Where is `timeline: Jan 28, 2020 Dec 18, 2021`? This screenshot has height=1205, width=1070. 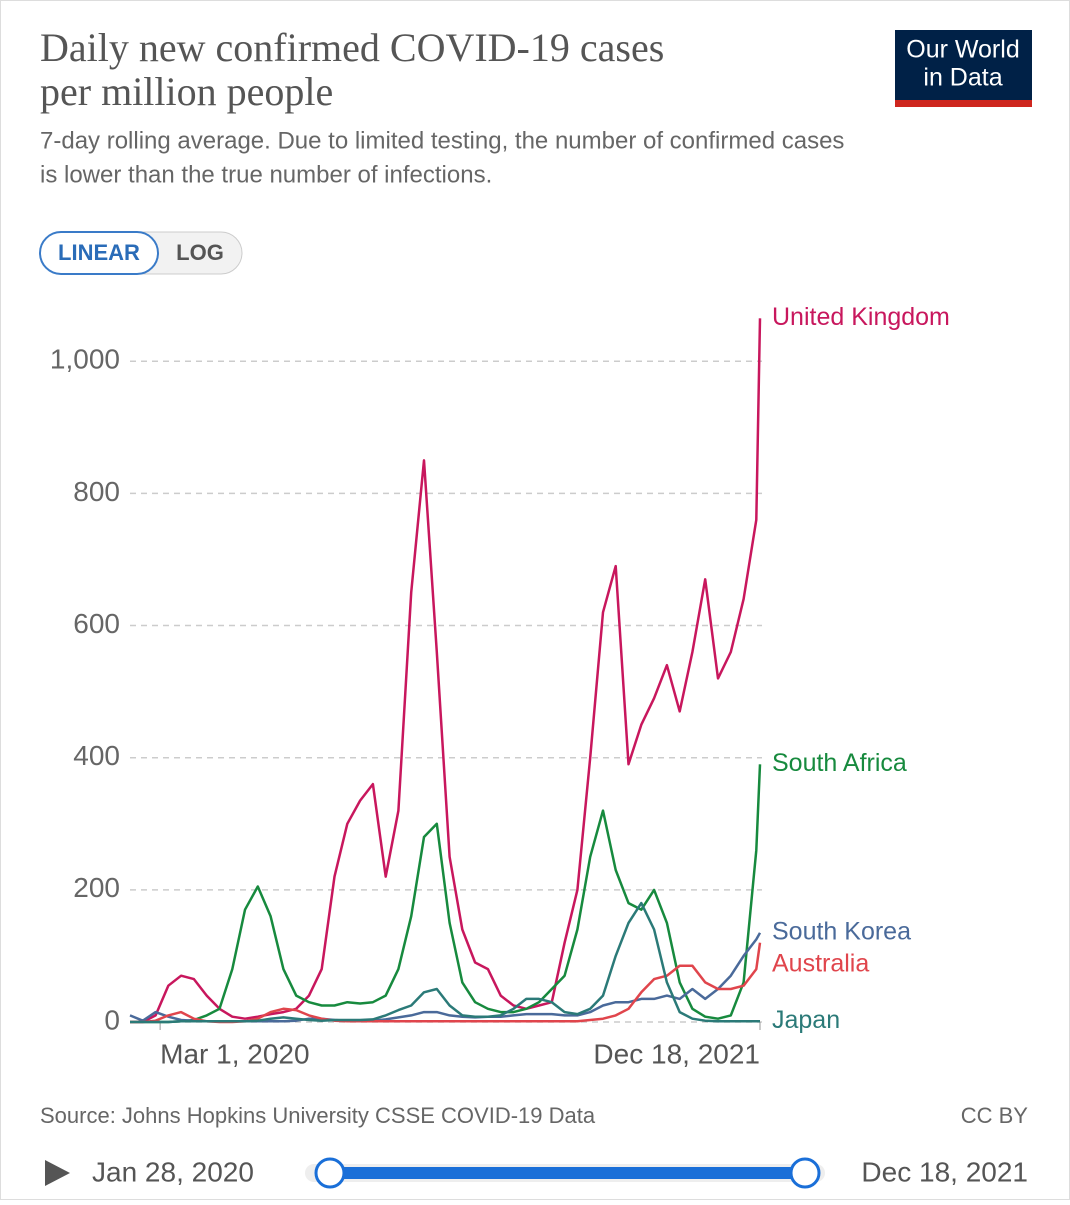
timeline: Jan 28, 2020 Dec 18, 2021 is located at coordinates (536, 1172).